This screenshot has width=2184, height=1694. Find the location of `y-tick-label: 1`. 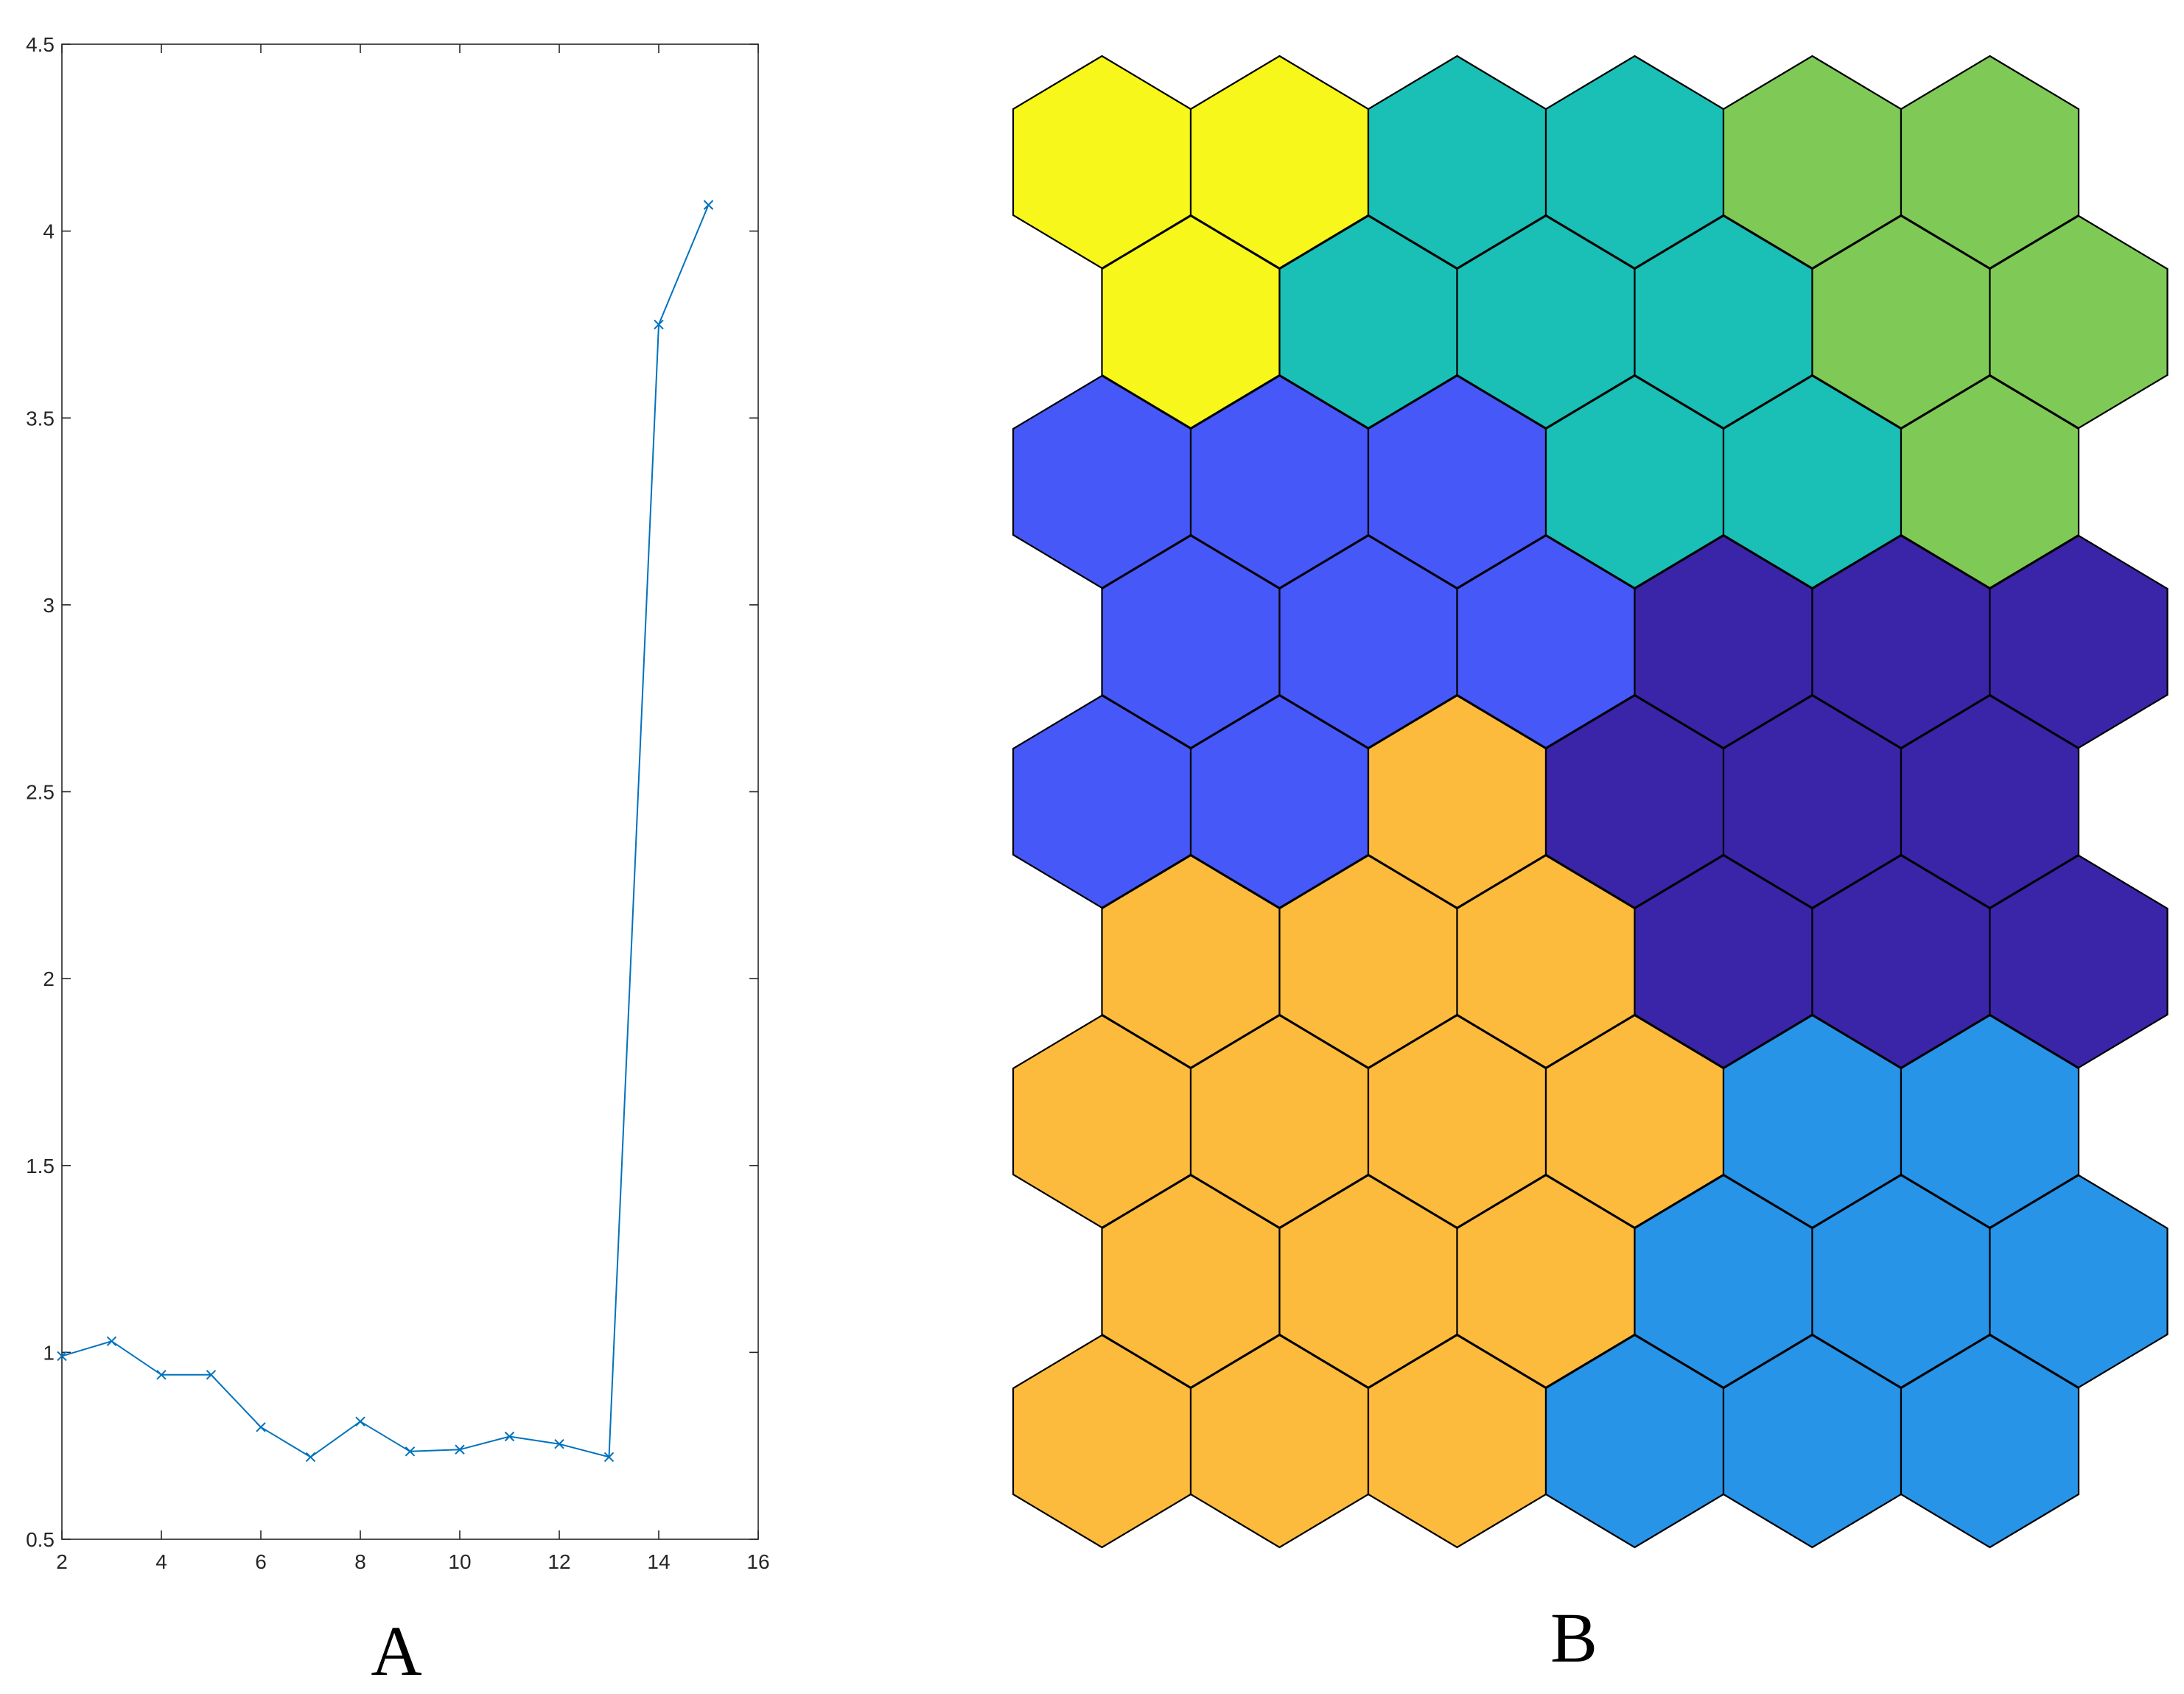

y-tick-label: 1 is located at coordinates (49, 1352).